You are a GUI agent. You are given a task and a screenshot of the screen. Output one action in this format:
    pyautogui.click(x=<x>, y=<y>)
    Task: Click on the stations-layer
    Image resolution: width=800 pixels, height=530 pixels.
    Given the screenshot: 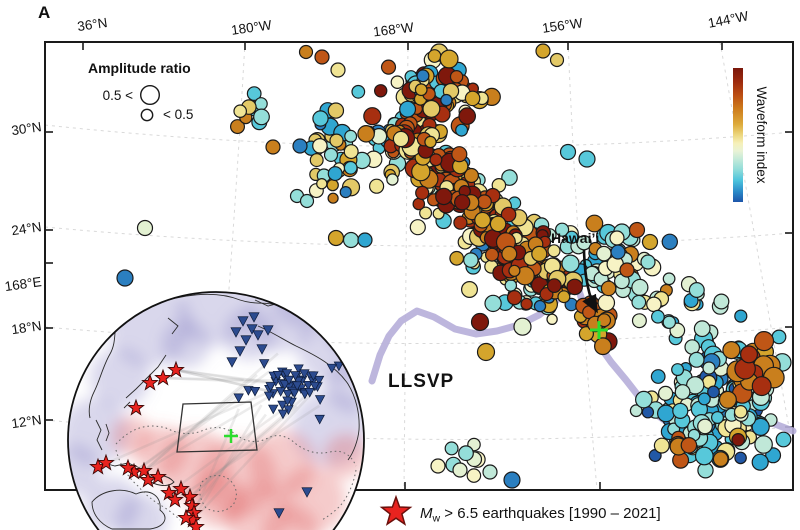 What is the action you would take?
    pyautogui.click(x=285, y=415)
    